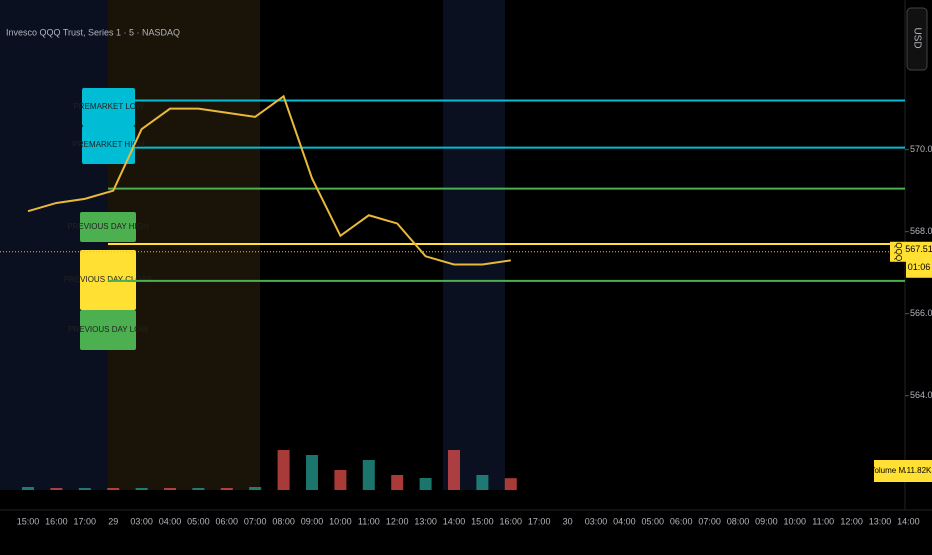  I want to click on symbol-name: QQQ, so click(898, 251).